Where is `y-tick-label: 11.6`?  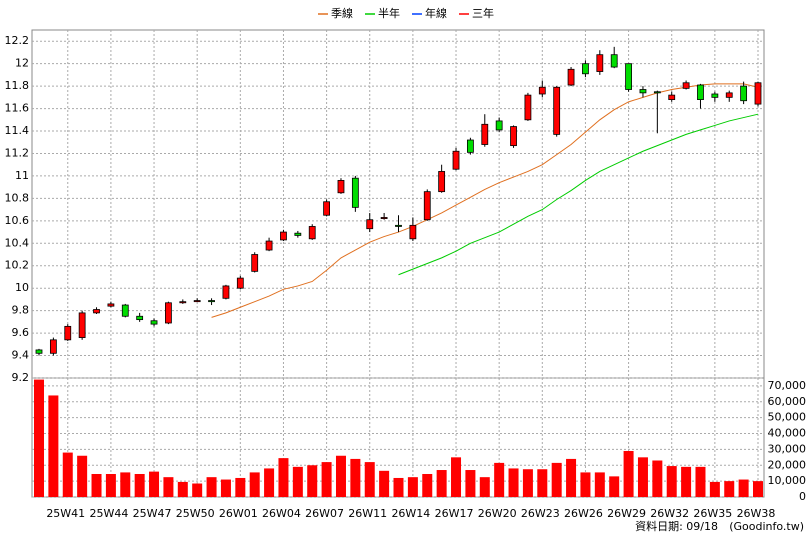 y-tick-label: 11.6 is located at coordinates (17, 108).